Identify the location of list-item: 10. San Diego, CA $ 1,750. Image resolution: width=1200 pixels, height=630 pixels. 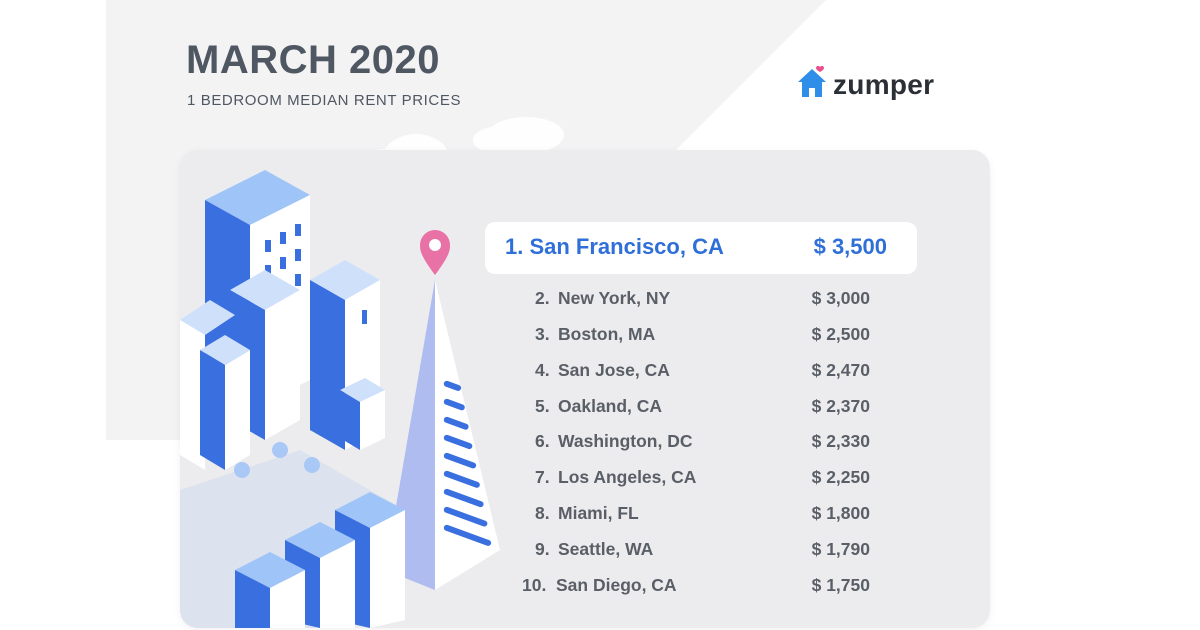
(700, 589).